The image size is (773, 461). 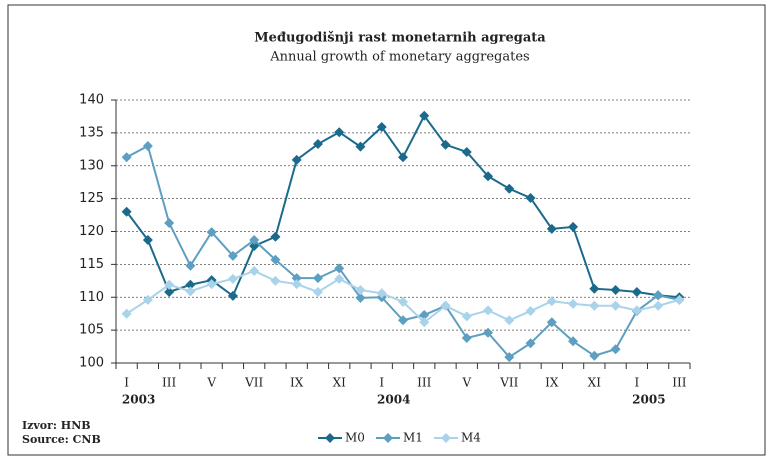 What do you see at coordinates (471, 438) in the screenshot?
I see `legend-label: M4` at bounding box center [471, 438].